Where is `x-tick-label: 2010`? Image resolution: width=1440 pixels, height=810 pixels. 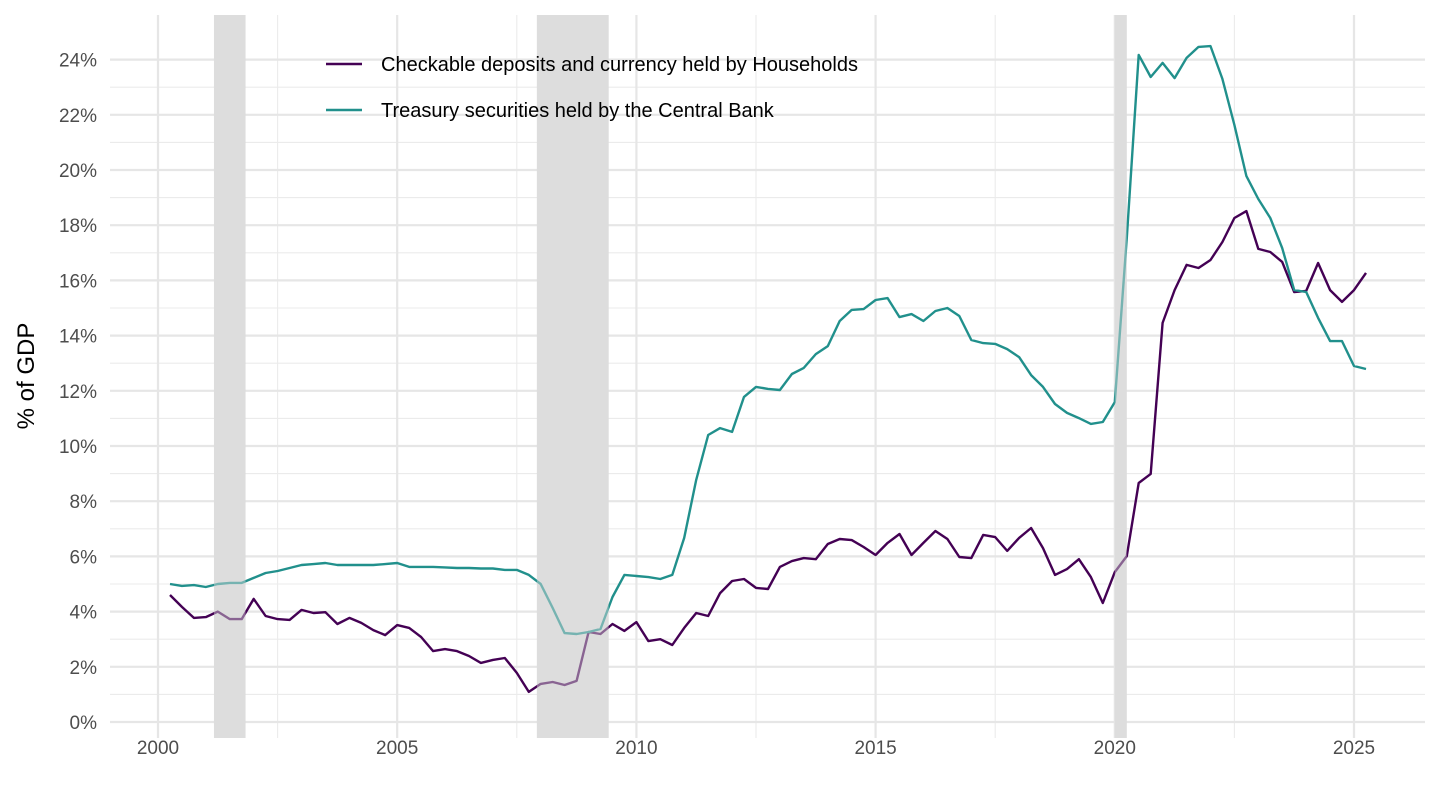
x-tick-label: 2010 is located at coordinates (636, 748).